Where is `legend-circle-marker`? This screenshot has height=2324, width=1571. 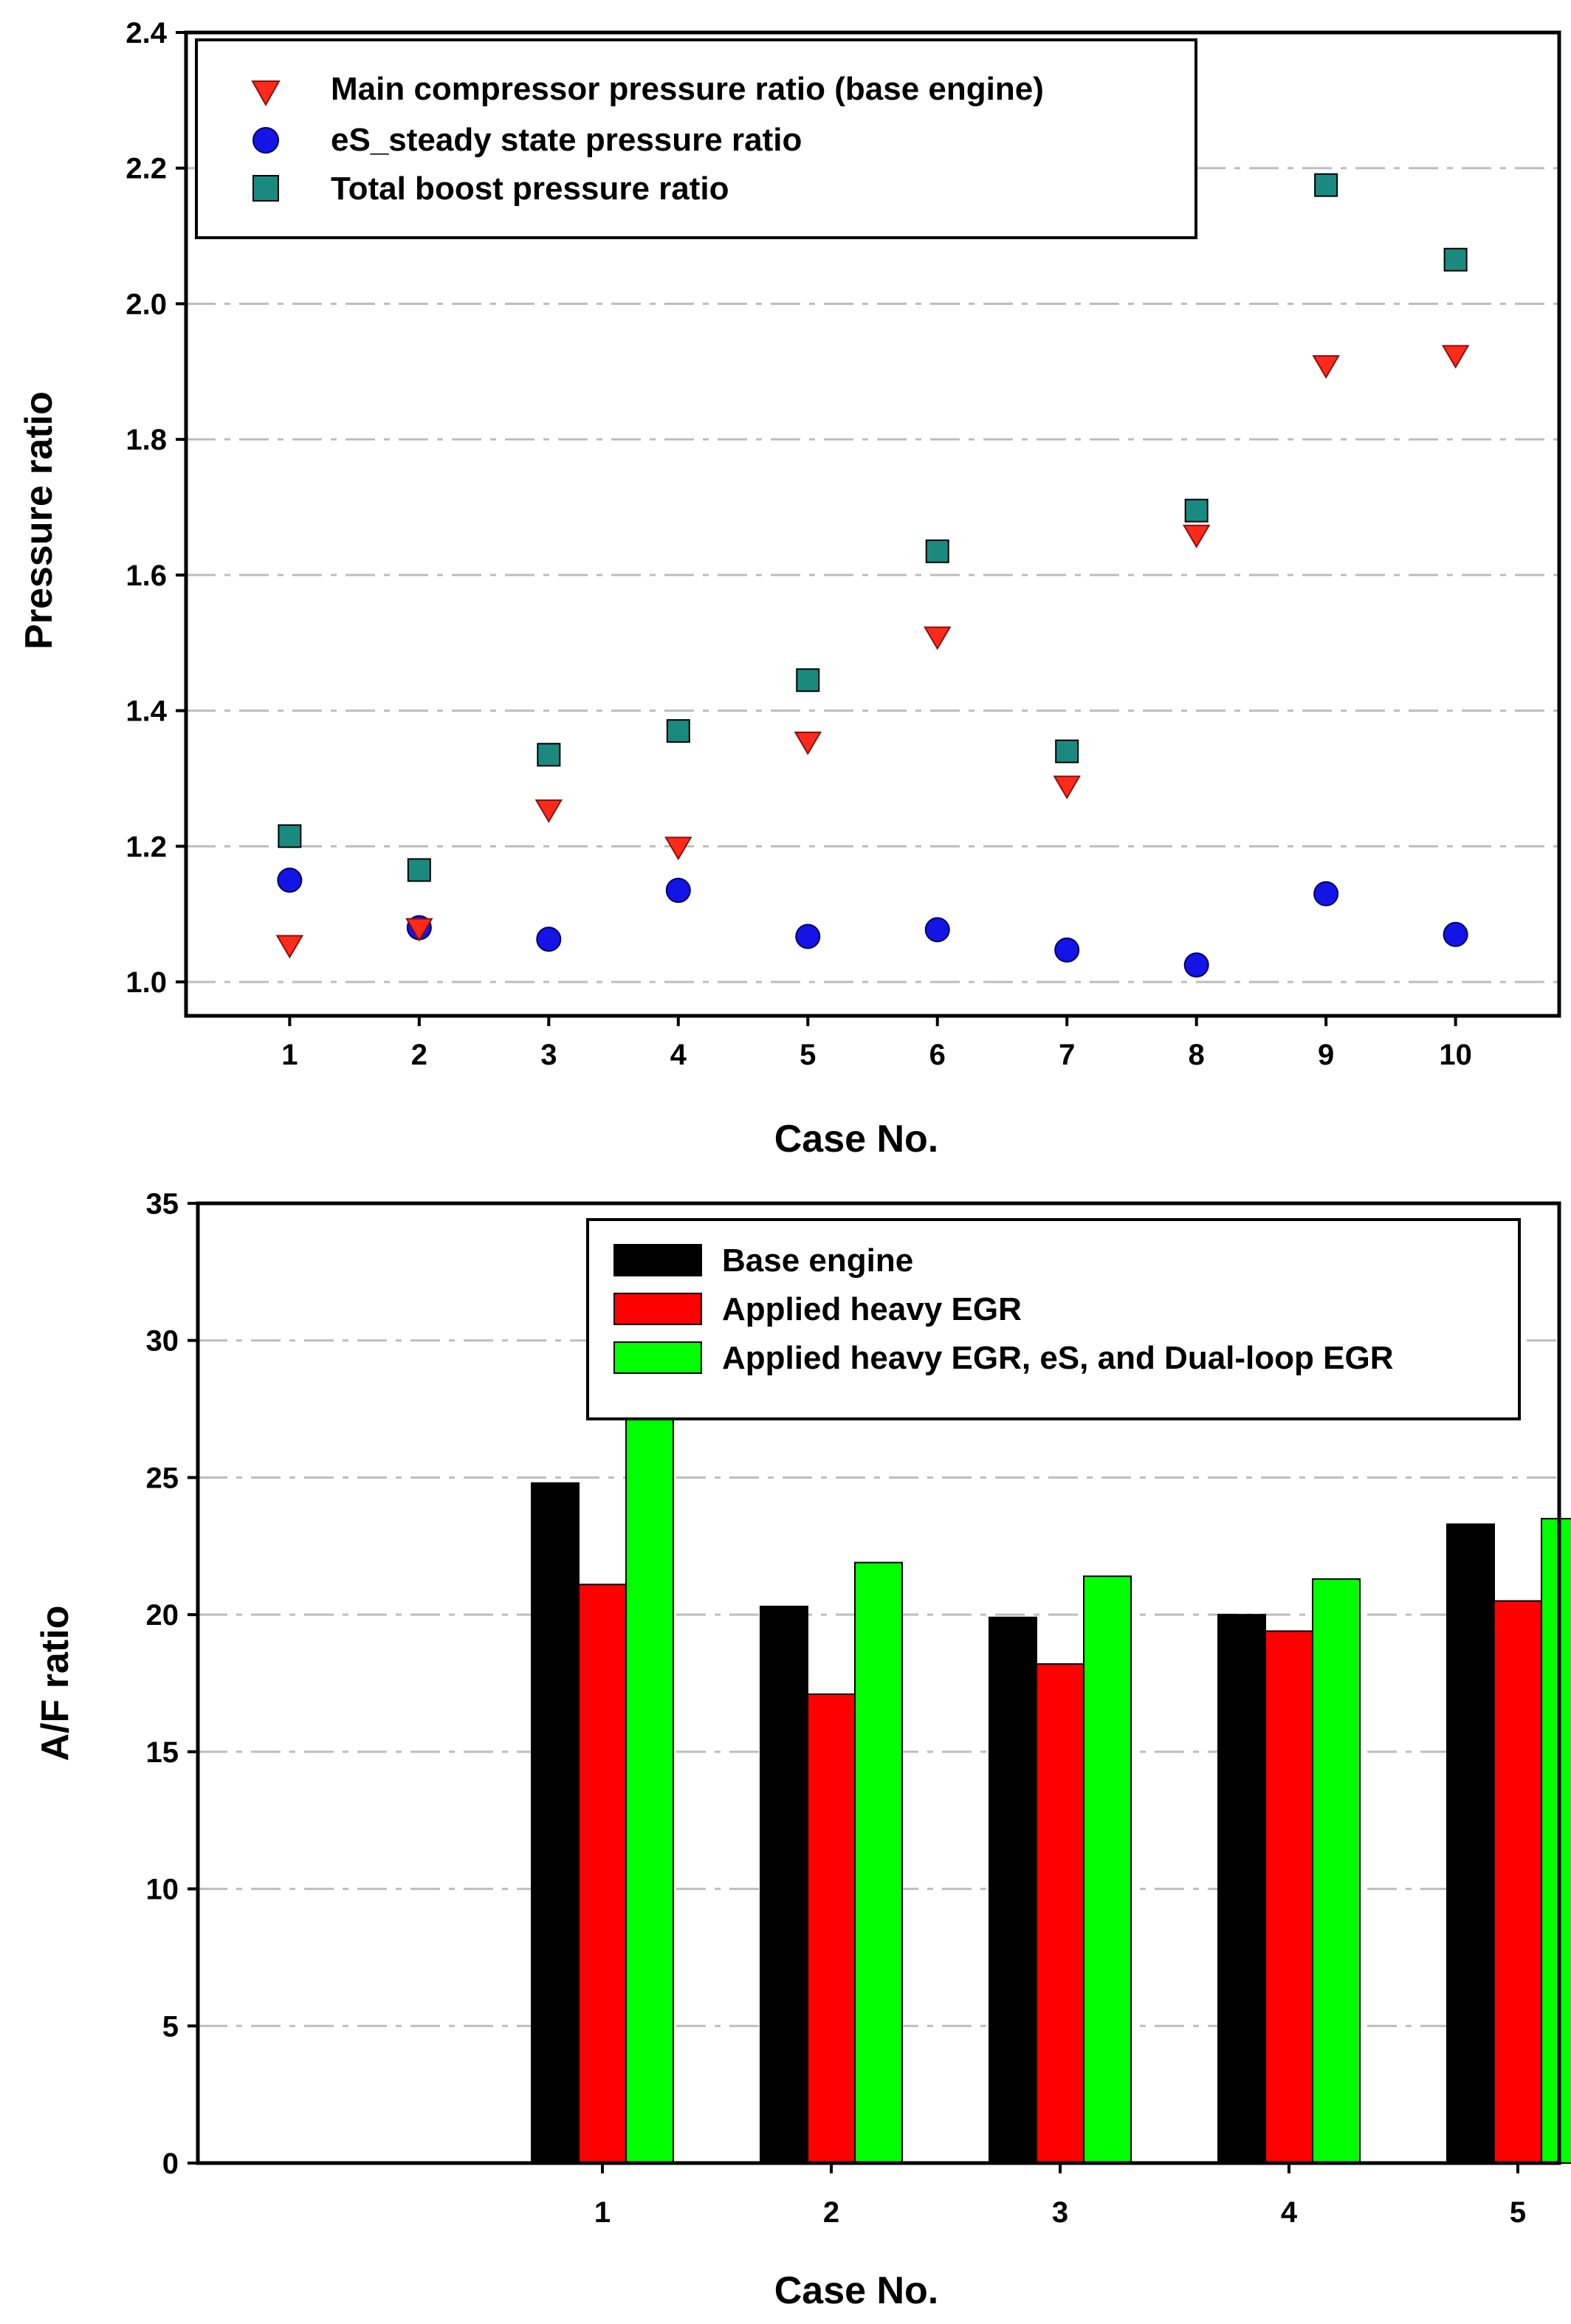 legend-circle-marker is located at coordinates (265, 140).